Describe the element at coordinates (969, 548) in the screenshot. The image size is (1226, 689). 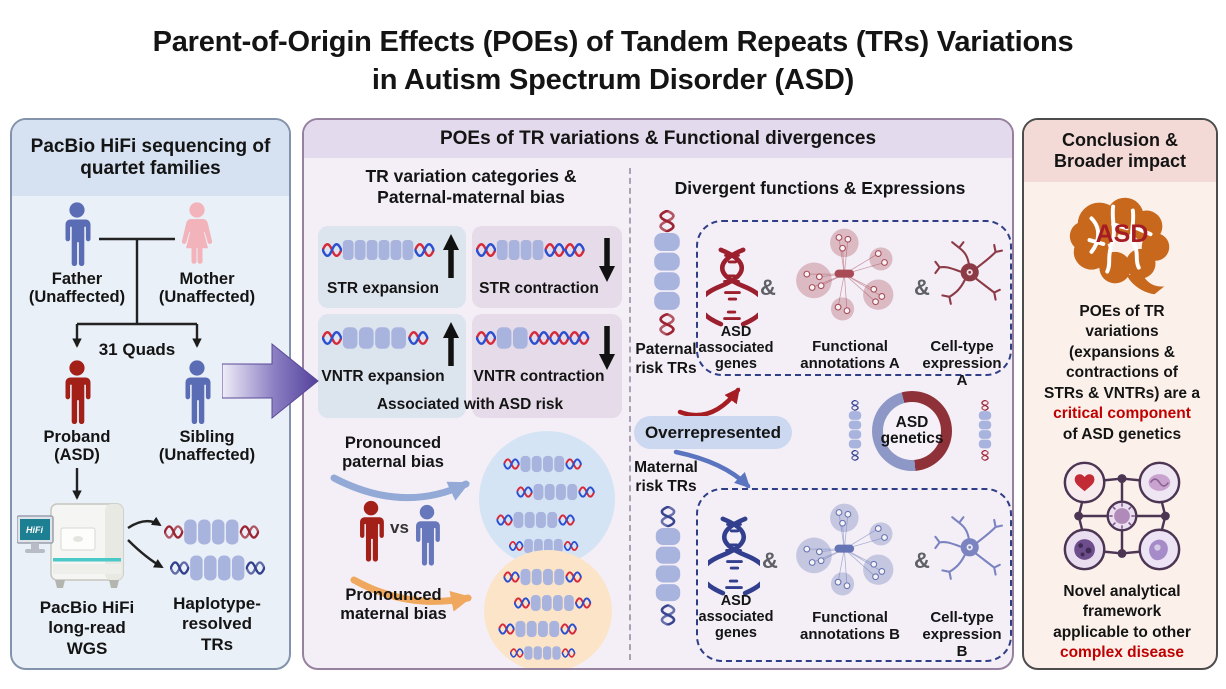
I see `neuron-b-icon` at that location.